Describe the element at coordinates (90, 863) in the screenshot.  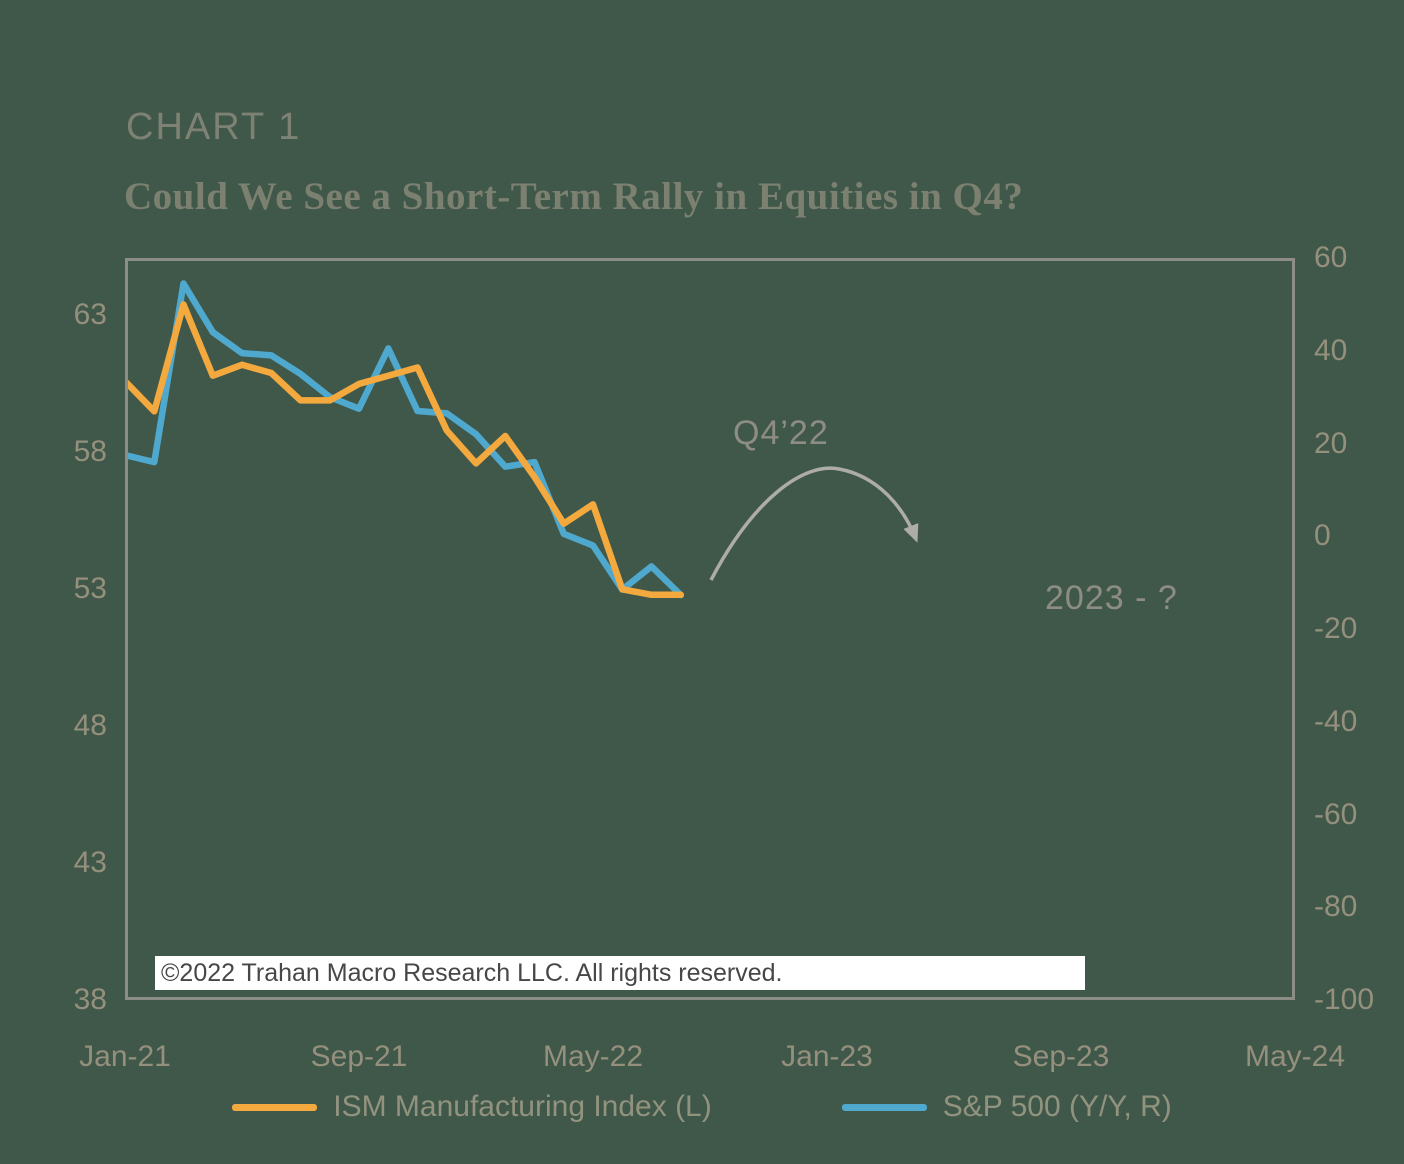
I see `left-axis-tick-label: 43` at that location.